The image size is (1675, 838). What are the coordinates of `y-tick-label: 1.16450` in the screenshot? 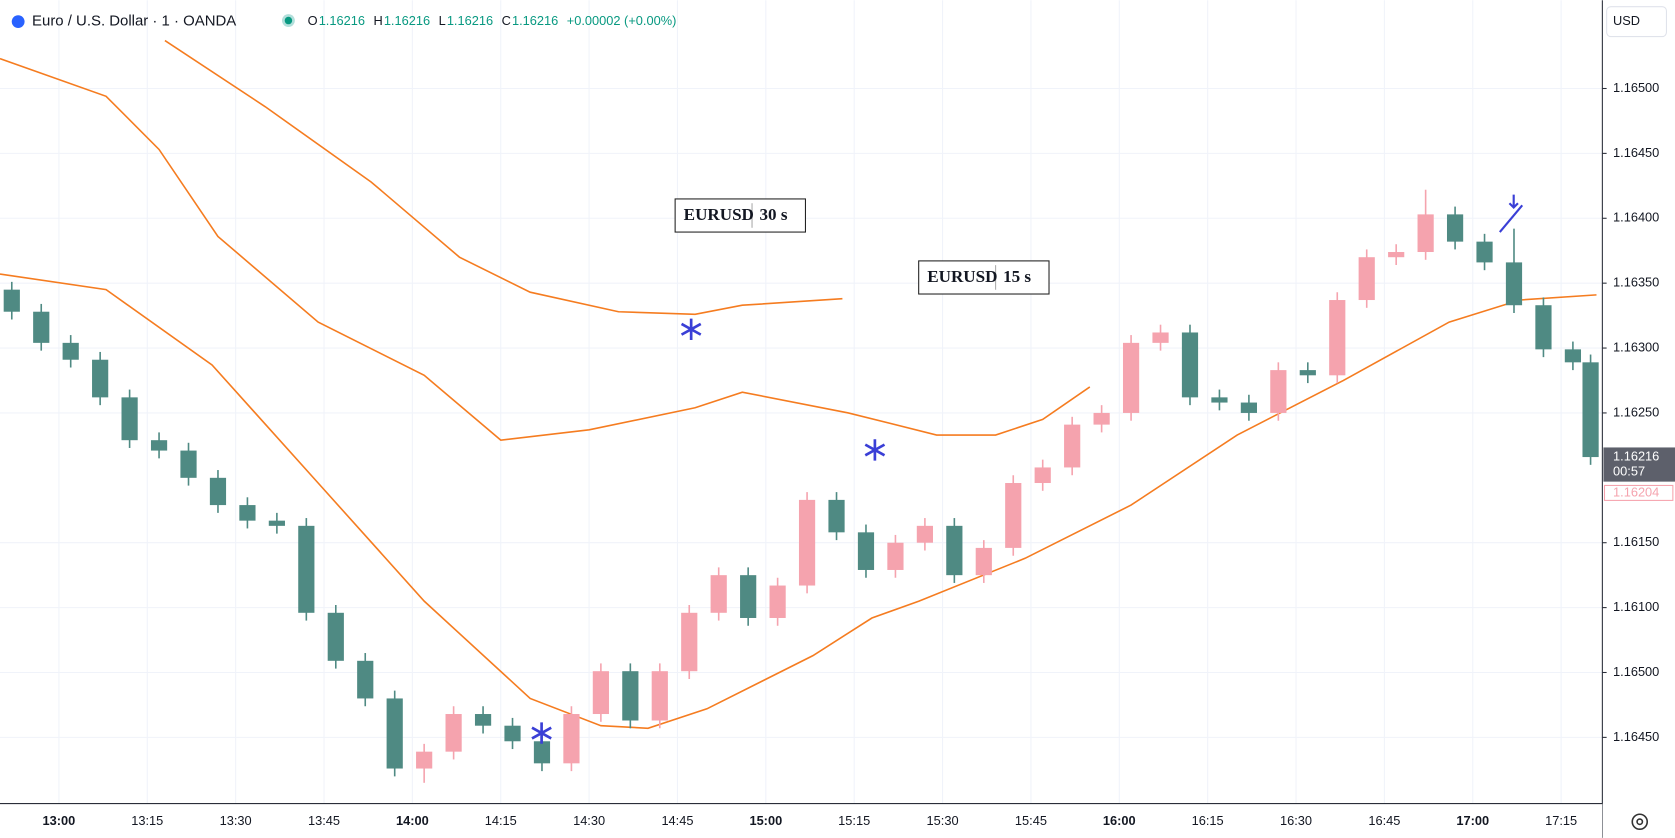 It's located at (1636, 736).